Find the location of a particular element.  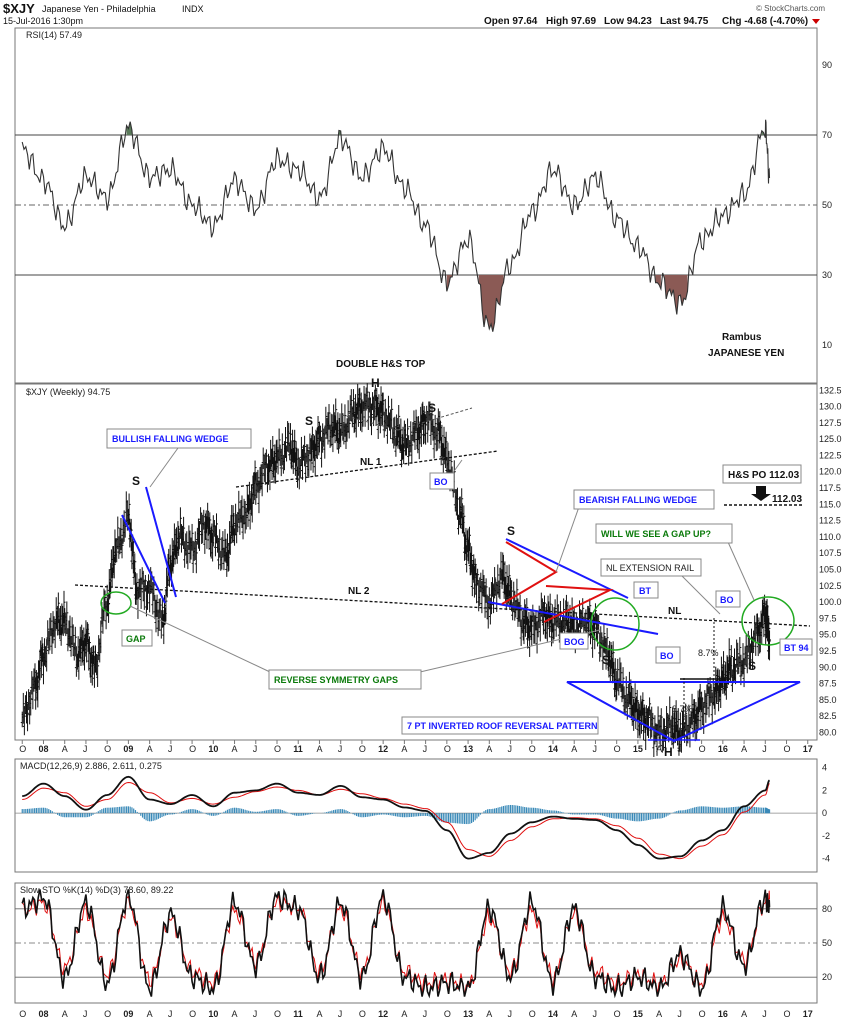

price-tick-130: 130.0 is located at coordinates (830, 407).